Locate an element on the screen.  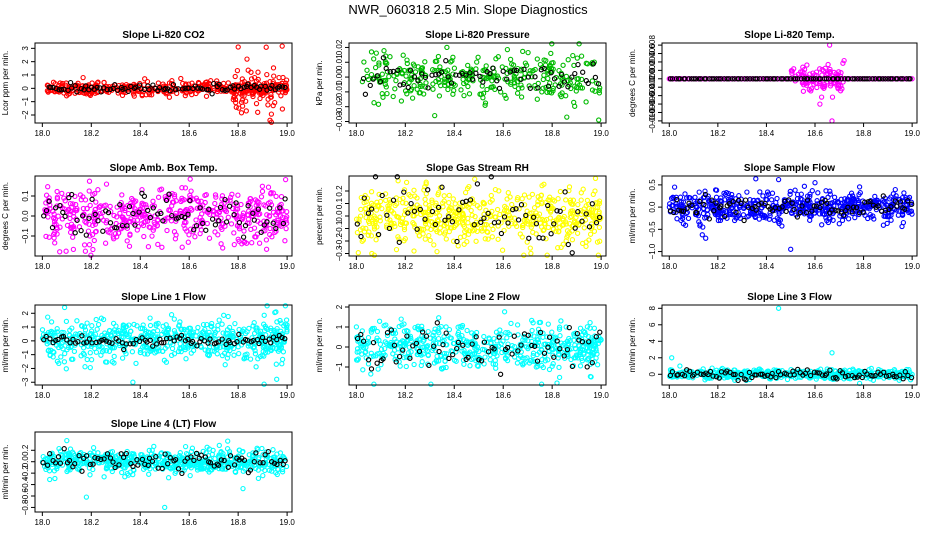
panel-title: Slope Line 1 Flow is located at coordinates (163, 297).